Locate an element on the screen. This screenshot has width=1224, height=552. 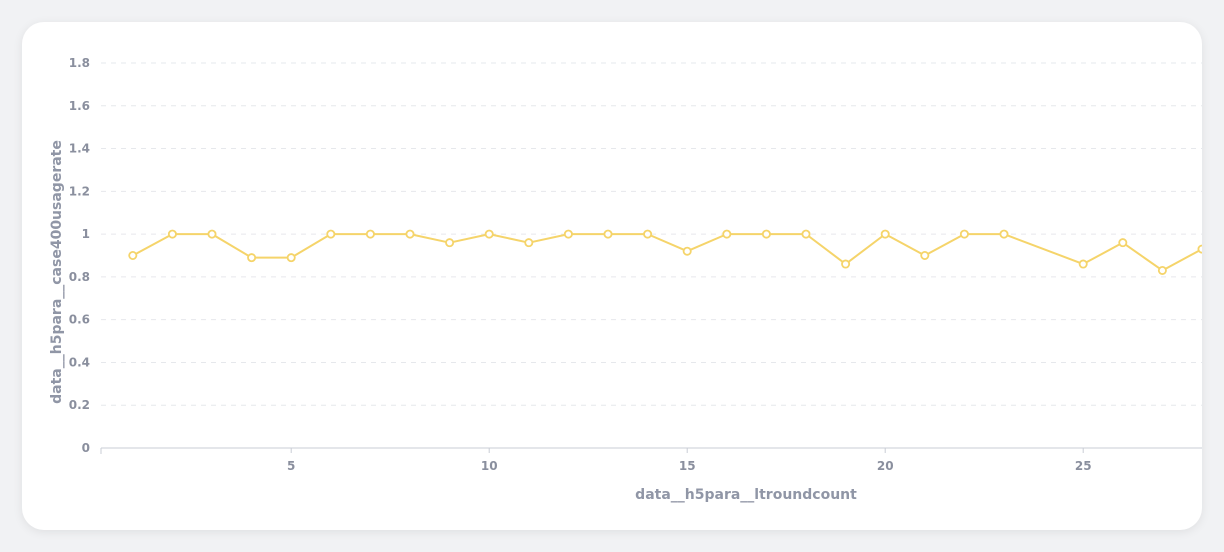
y-tick-label: 1.4 is located at coordinates (79, 149).